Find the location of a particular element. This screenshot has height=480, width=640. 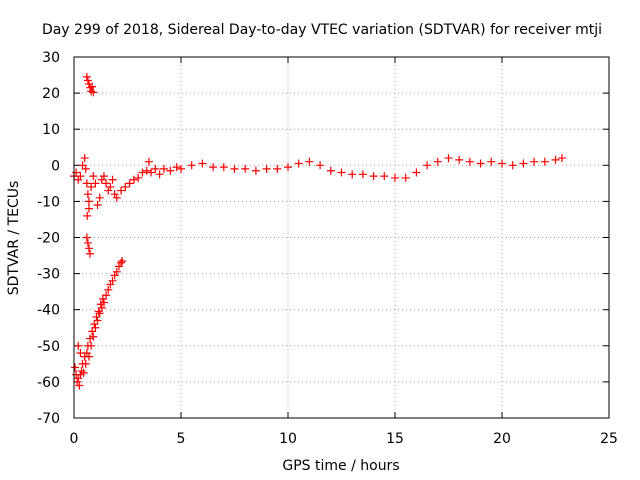

x-tick-label: 15 is located at coordinates (395, 439).